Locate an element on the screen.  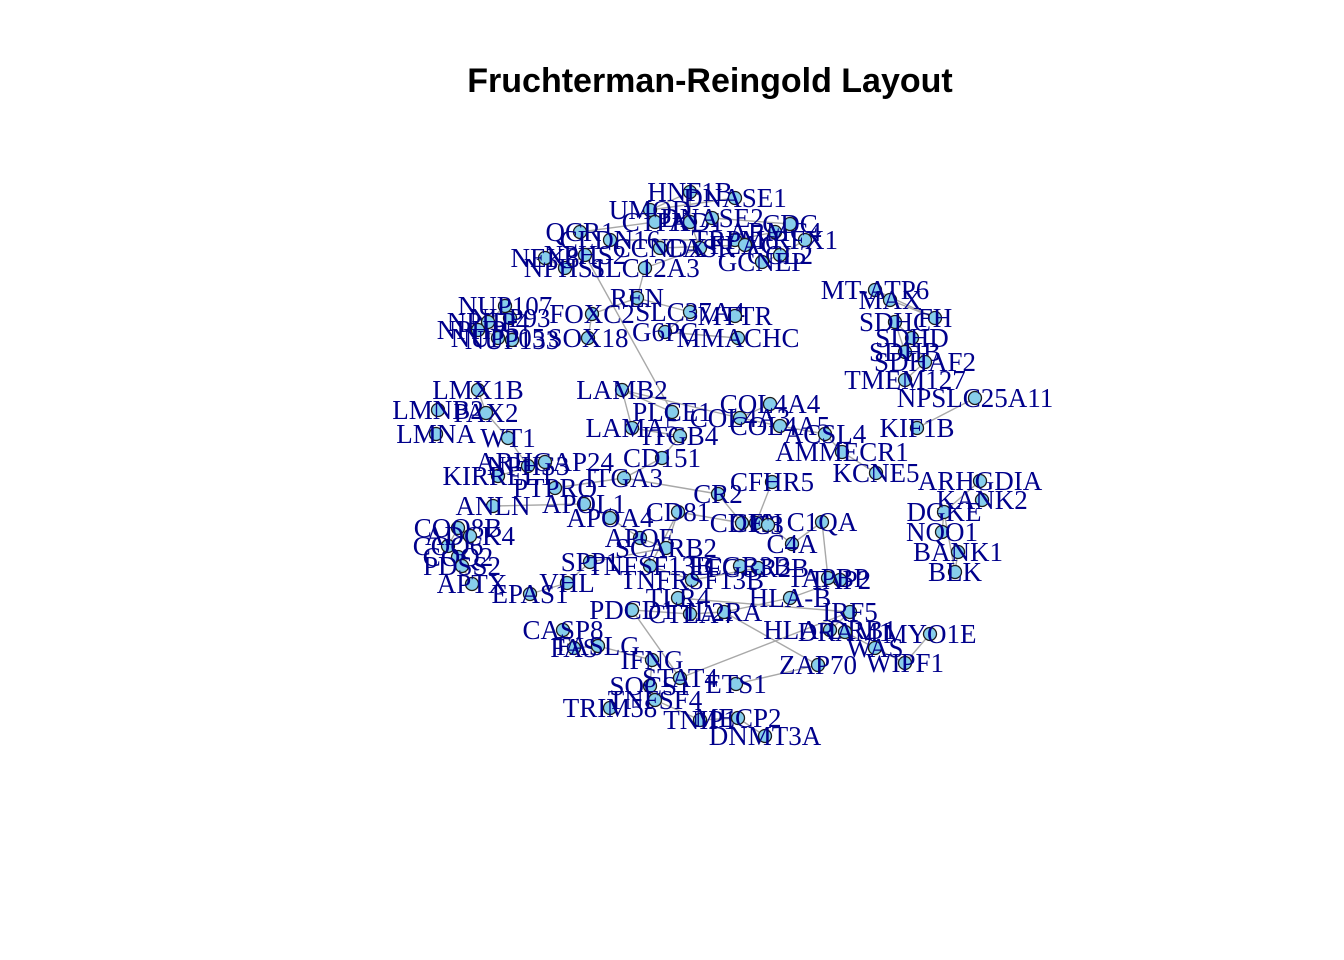
edge-scarb2-spp1 is located at coordinates (628, 555).